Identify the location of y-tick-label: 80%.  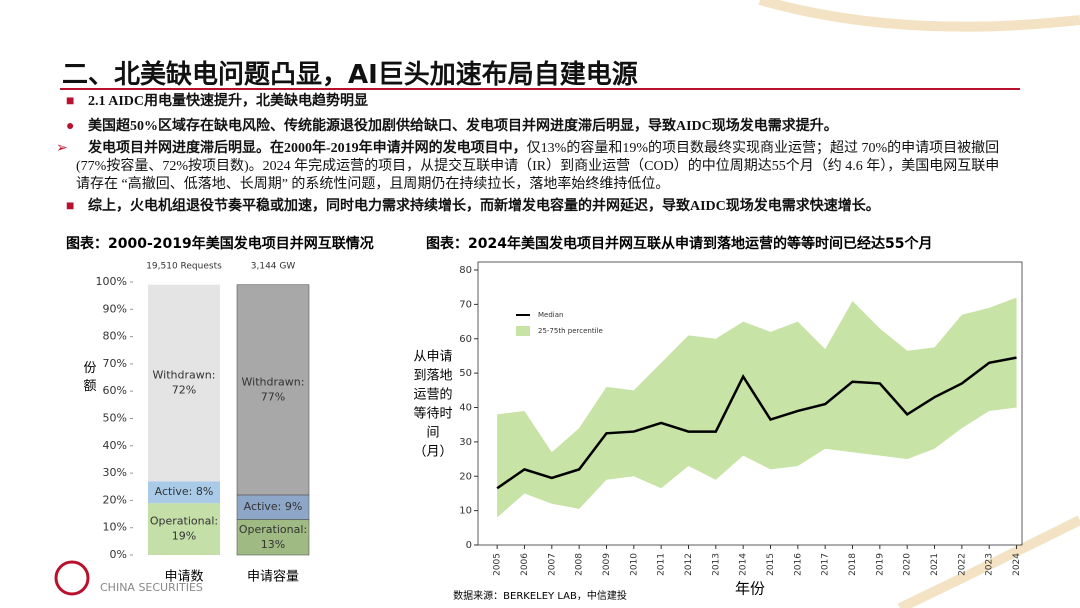
(115, 336).